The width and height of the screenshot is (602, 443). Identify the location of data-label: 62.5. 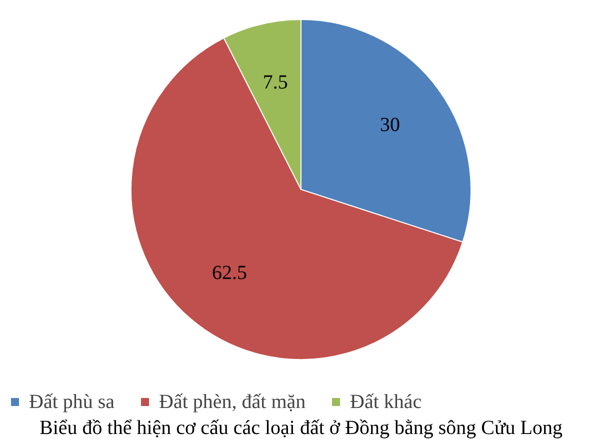
(230, 273).